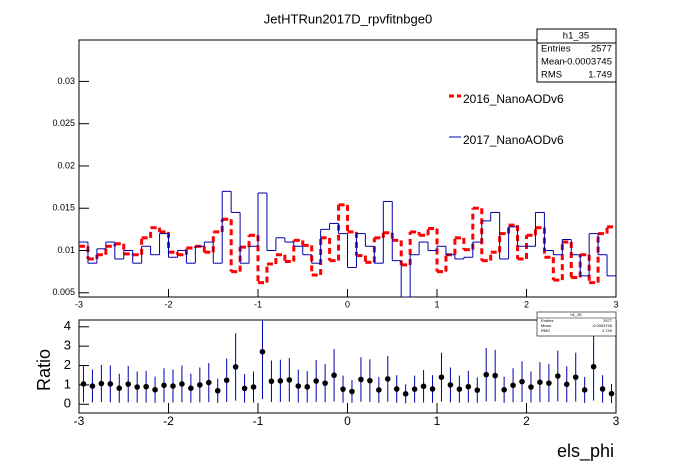  What do you see at coordinates (513, 140) in the screenshot?
I see `legend-label: 2017_NanoAODv6` at bounding box center [513, 140].